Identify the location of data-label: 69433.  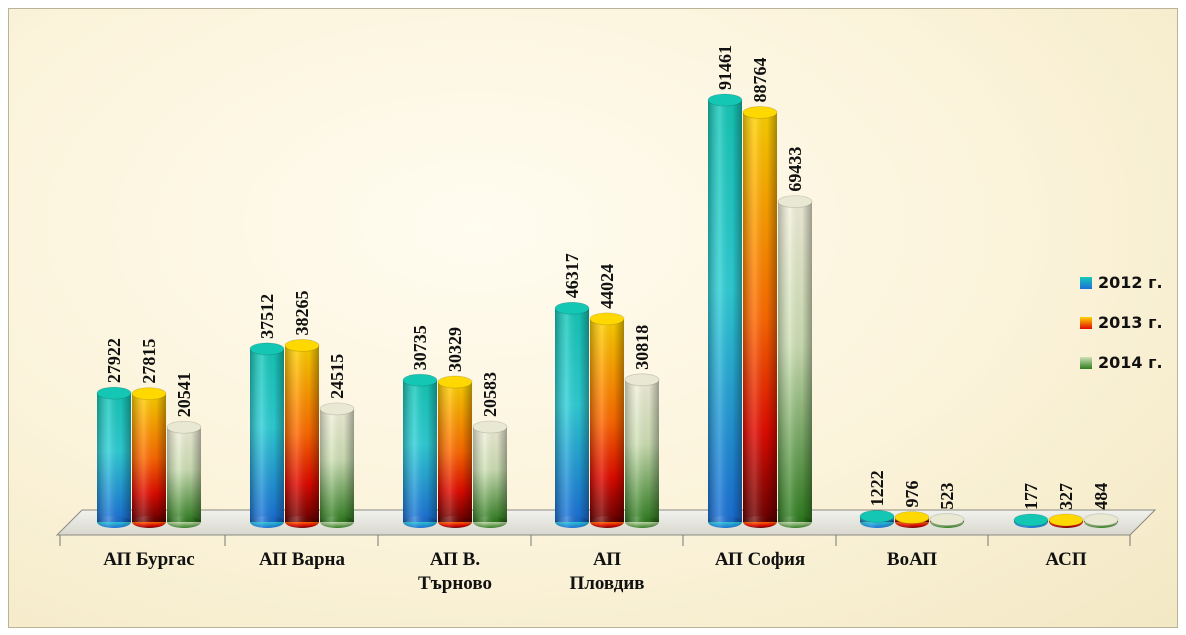
(795, 169).